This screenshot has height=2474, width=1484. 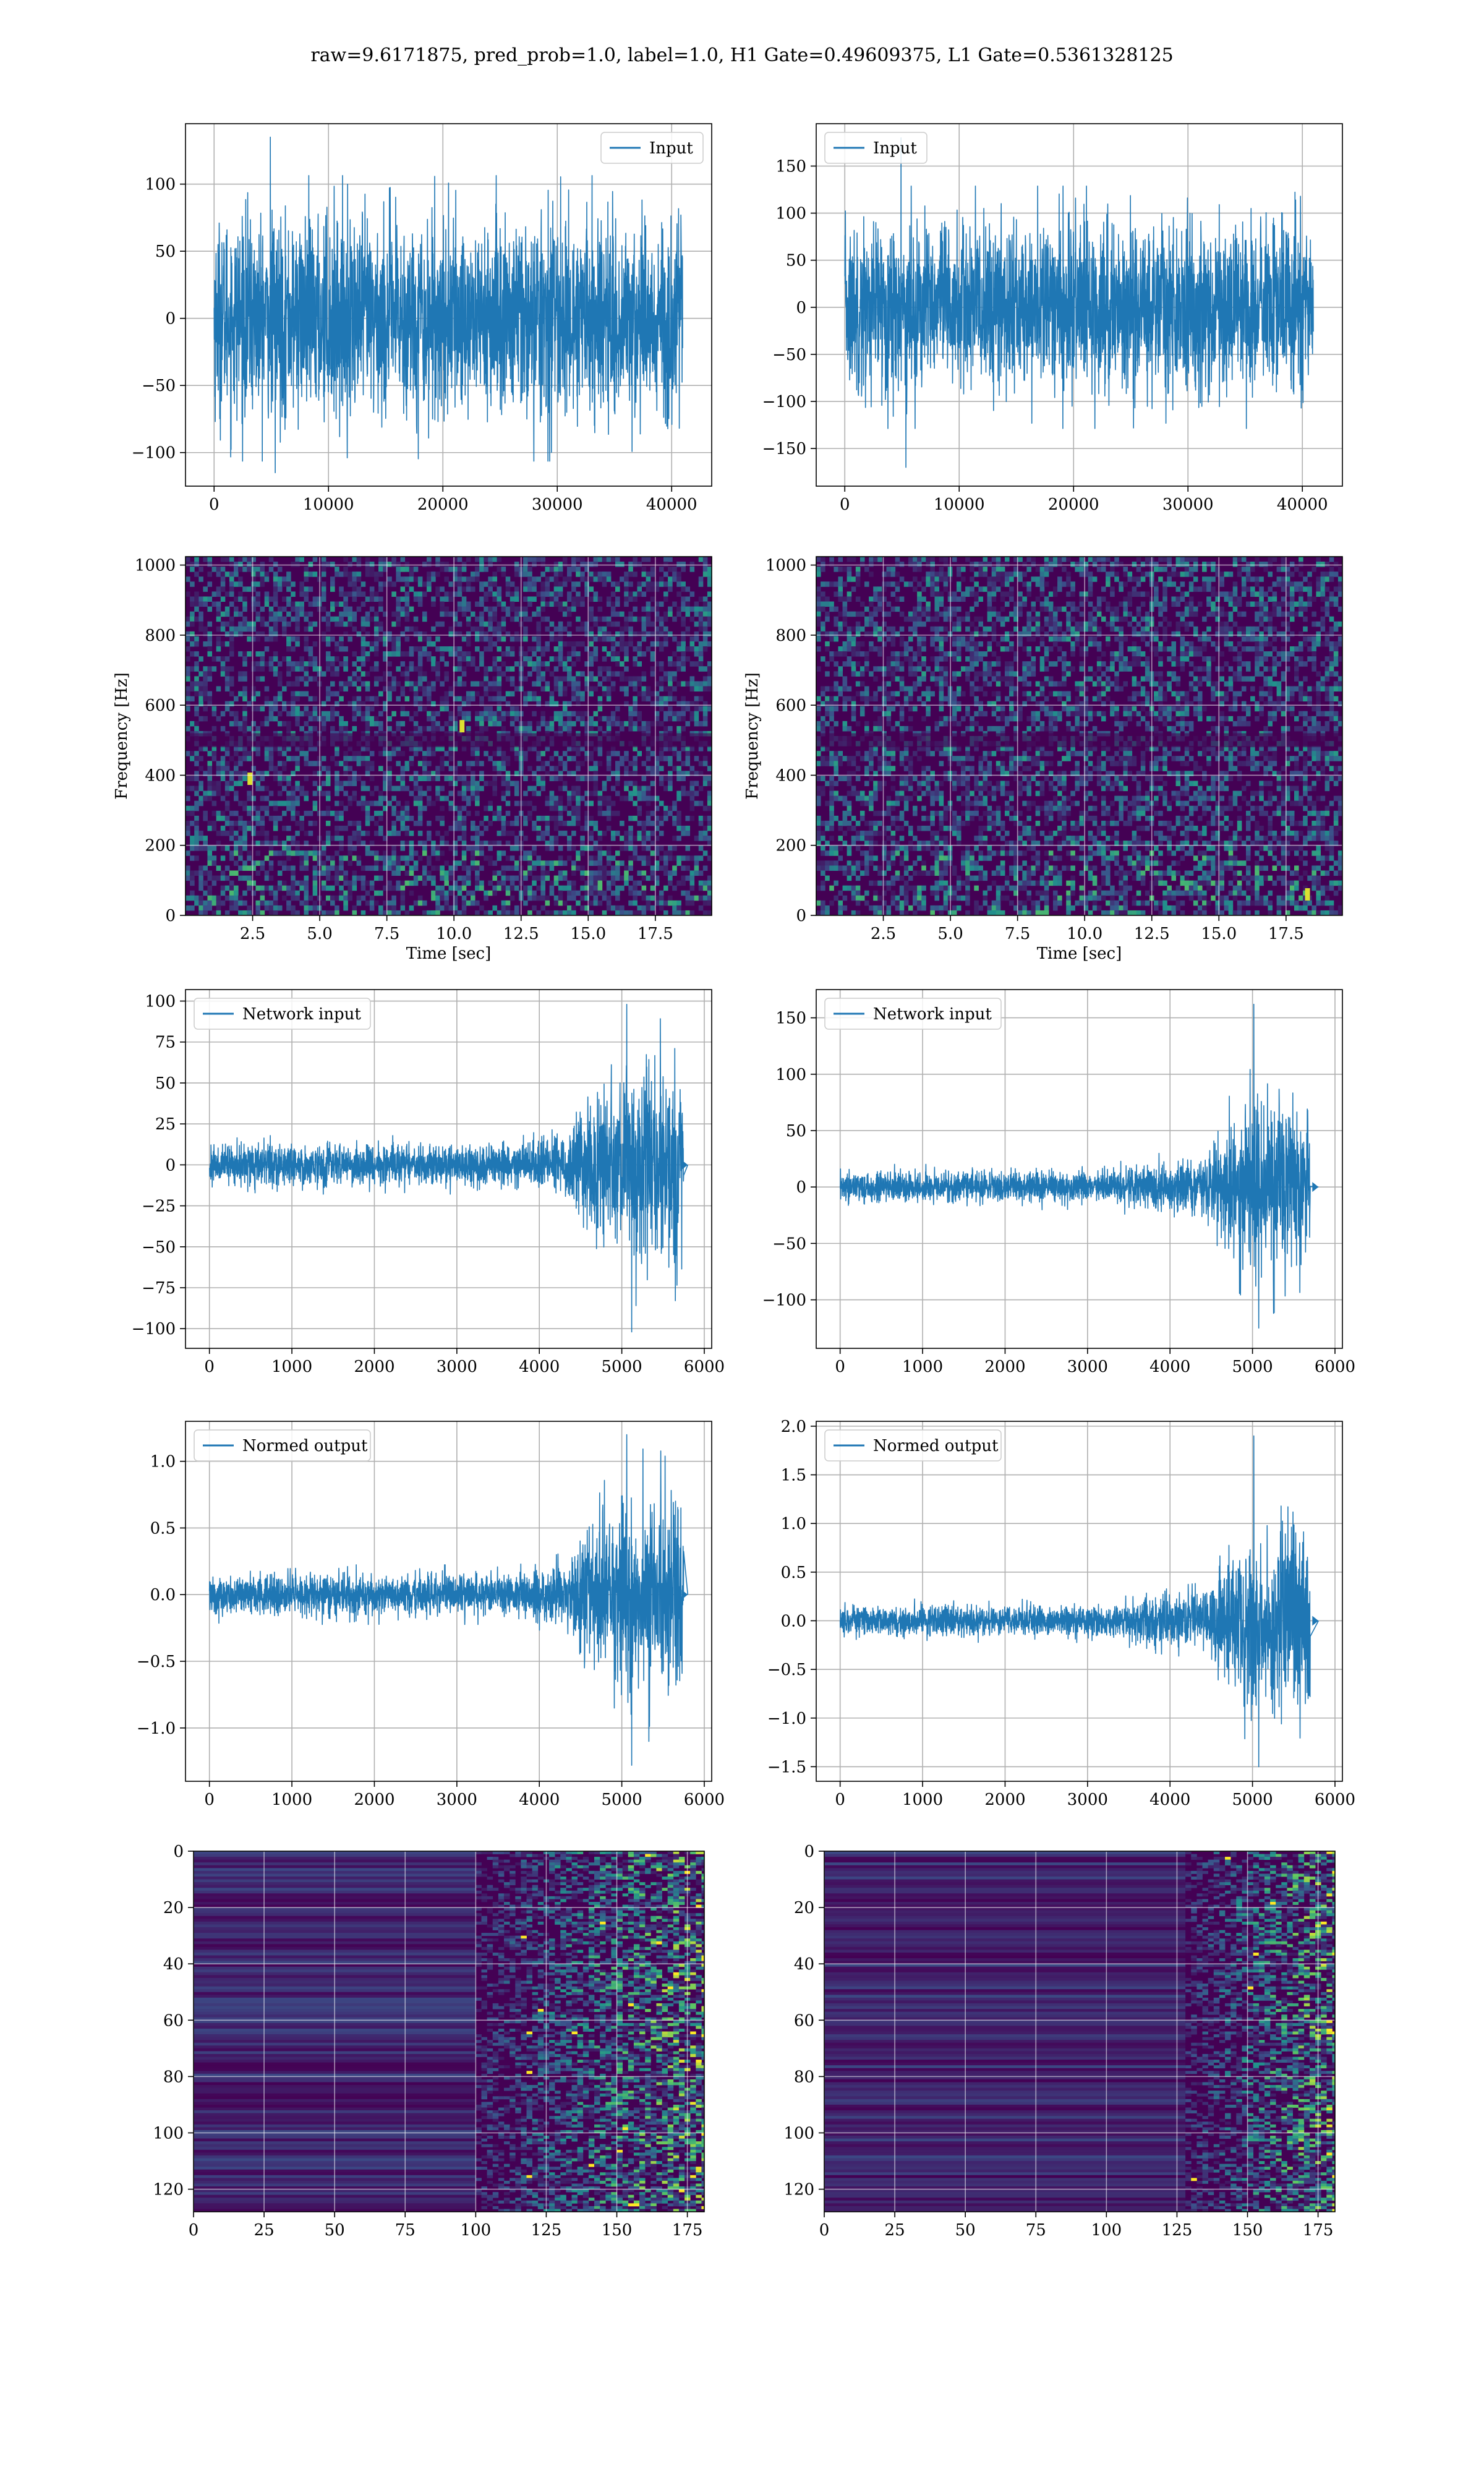 What do you see at coordinates (1073, 504) in the screenshot?
I see `x-tick-label: 20000` at bounding box center [1073, 504].